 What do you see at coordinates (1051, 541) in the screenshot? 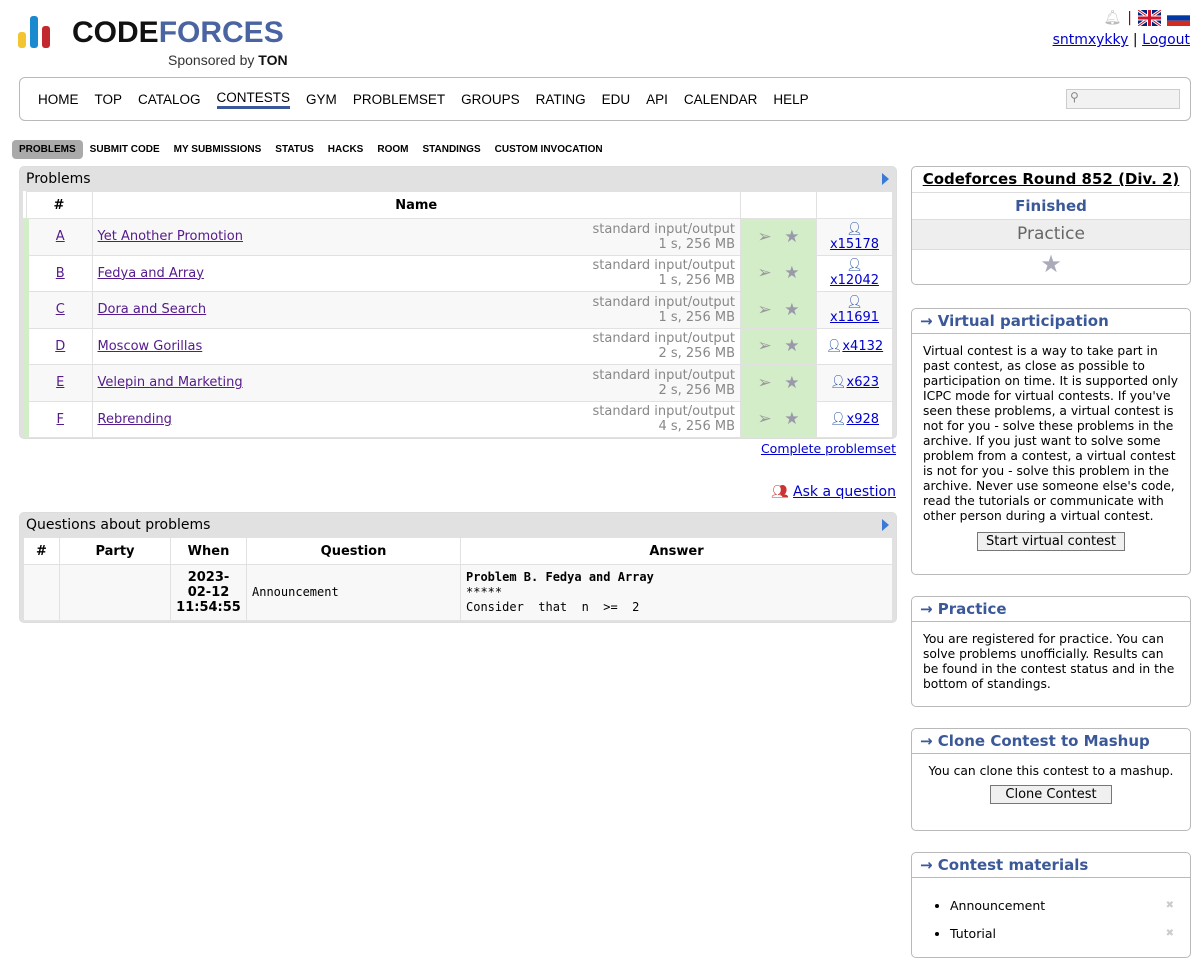
I see `start-virtual-contest-button: Start virtual contest` at bounding box center [1051, 541].